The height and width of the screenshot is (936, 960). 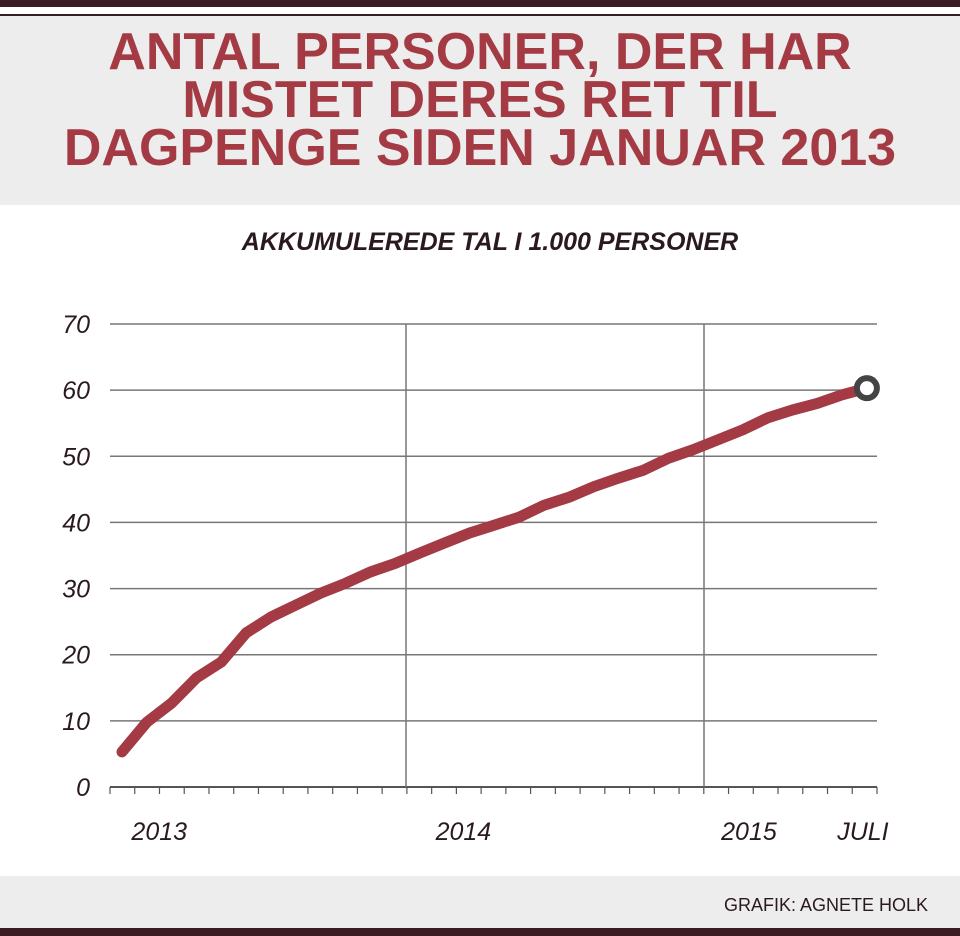 What do you see at coordinates (76, 722) in the screenshot?
I see `y-tick-label: 10` at bounding box center [76, 722].